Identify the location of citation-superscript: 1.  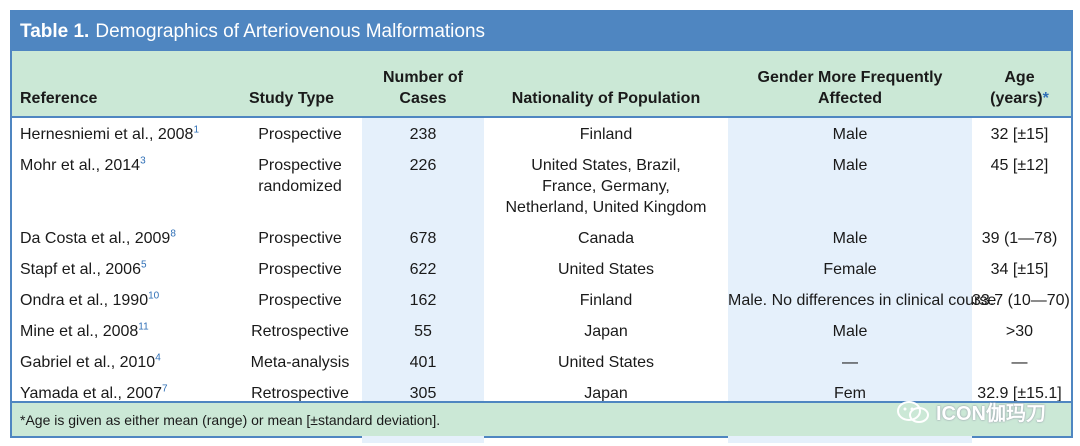
(196, 130).